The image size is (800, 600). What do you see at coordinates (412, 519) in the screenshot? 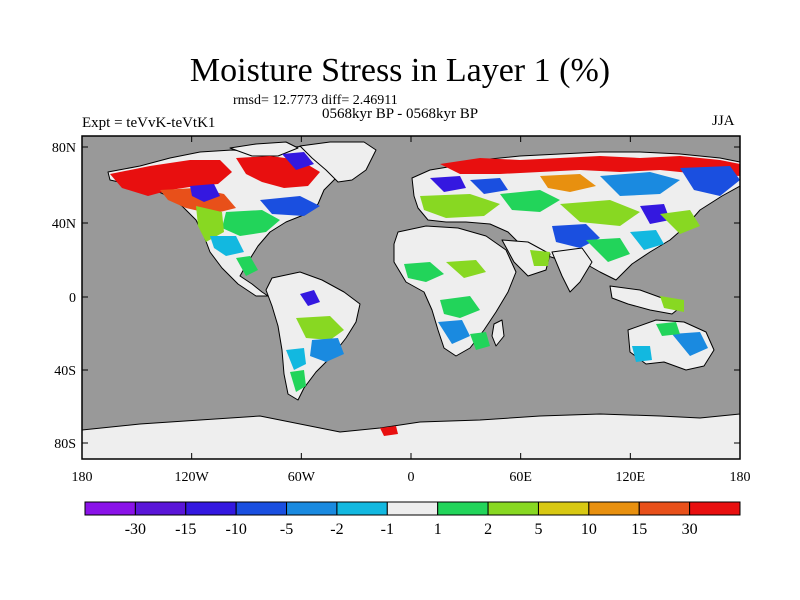
I see `colorbar: -30 -15 -10 -5 -2 -1 1 2 5 10 15 30` at bounding box center [412, 519].